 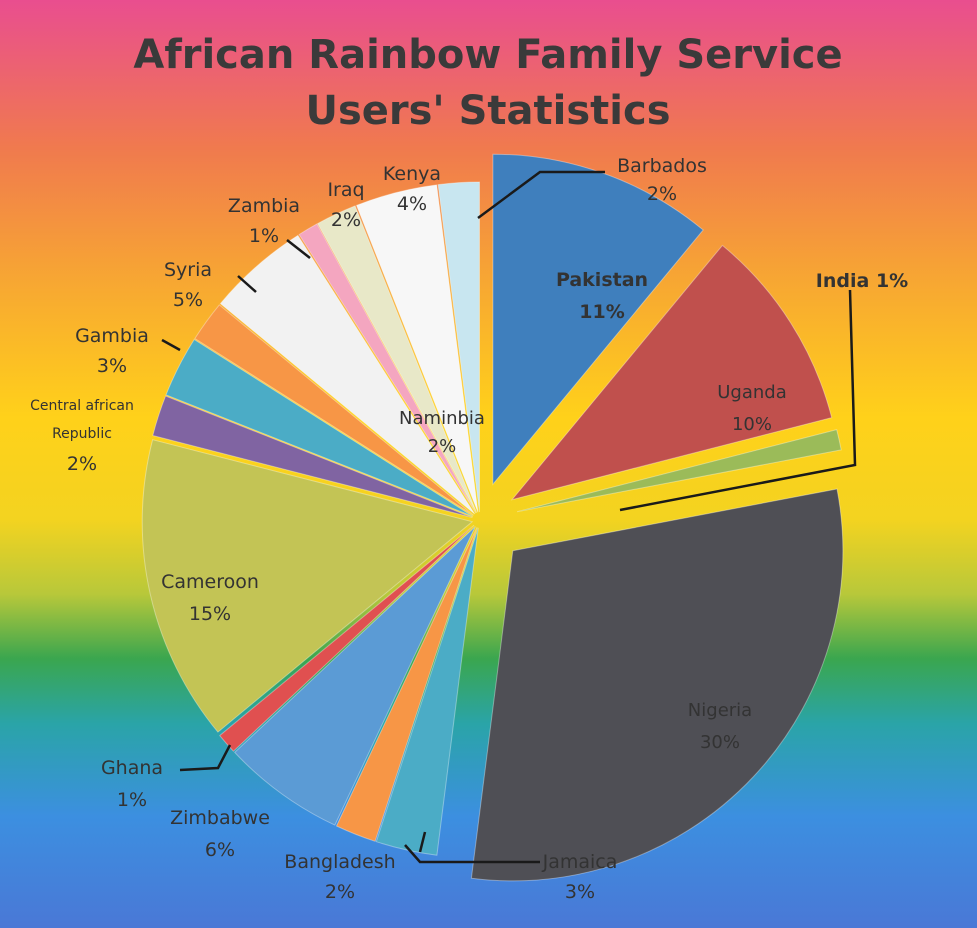 What do you see at coordinates (580, 892) in the screenshot?
I see `value-jamaica: 3%` at bounding box center [580, 892].